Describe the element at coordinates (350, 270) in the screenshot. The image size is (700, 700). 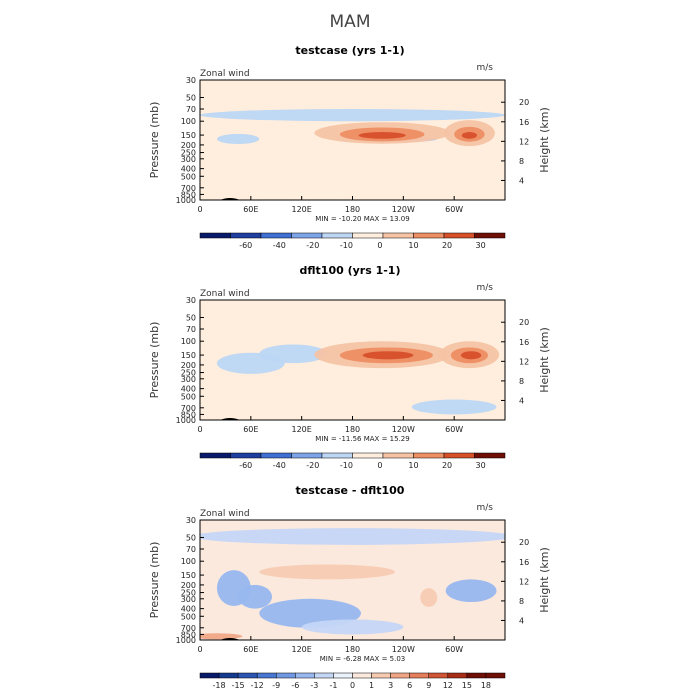
I see `panel-2-title: dflt100 (yrs 1-1)` at that location.